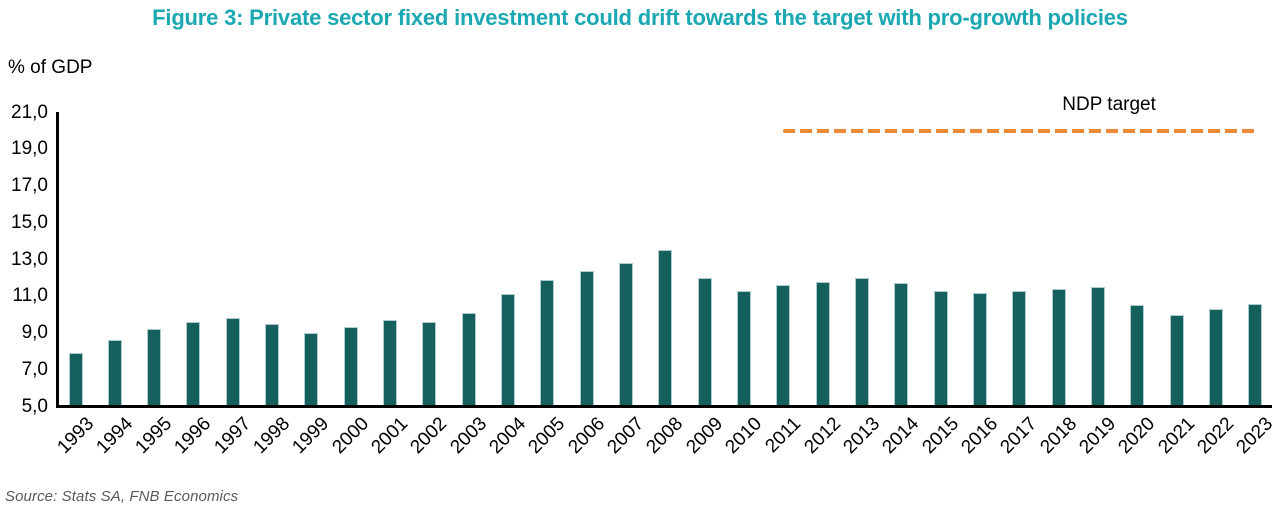  I want to click on bar-2014, so click(901, 345).